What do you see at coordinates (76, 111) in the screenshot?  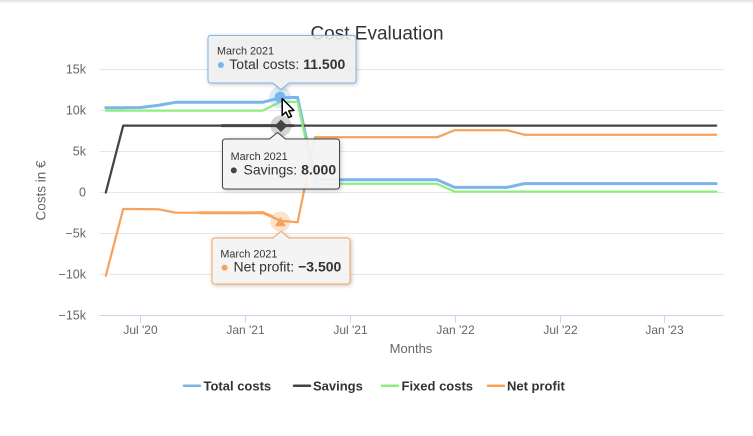 I see `svg-text: 10k` at bounding box center [76, 111].